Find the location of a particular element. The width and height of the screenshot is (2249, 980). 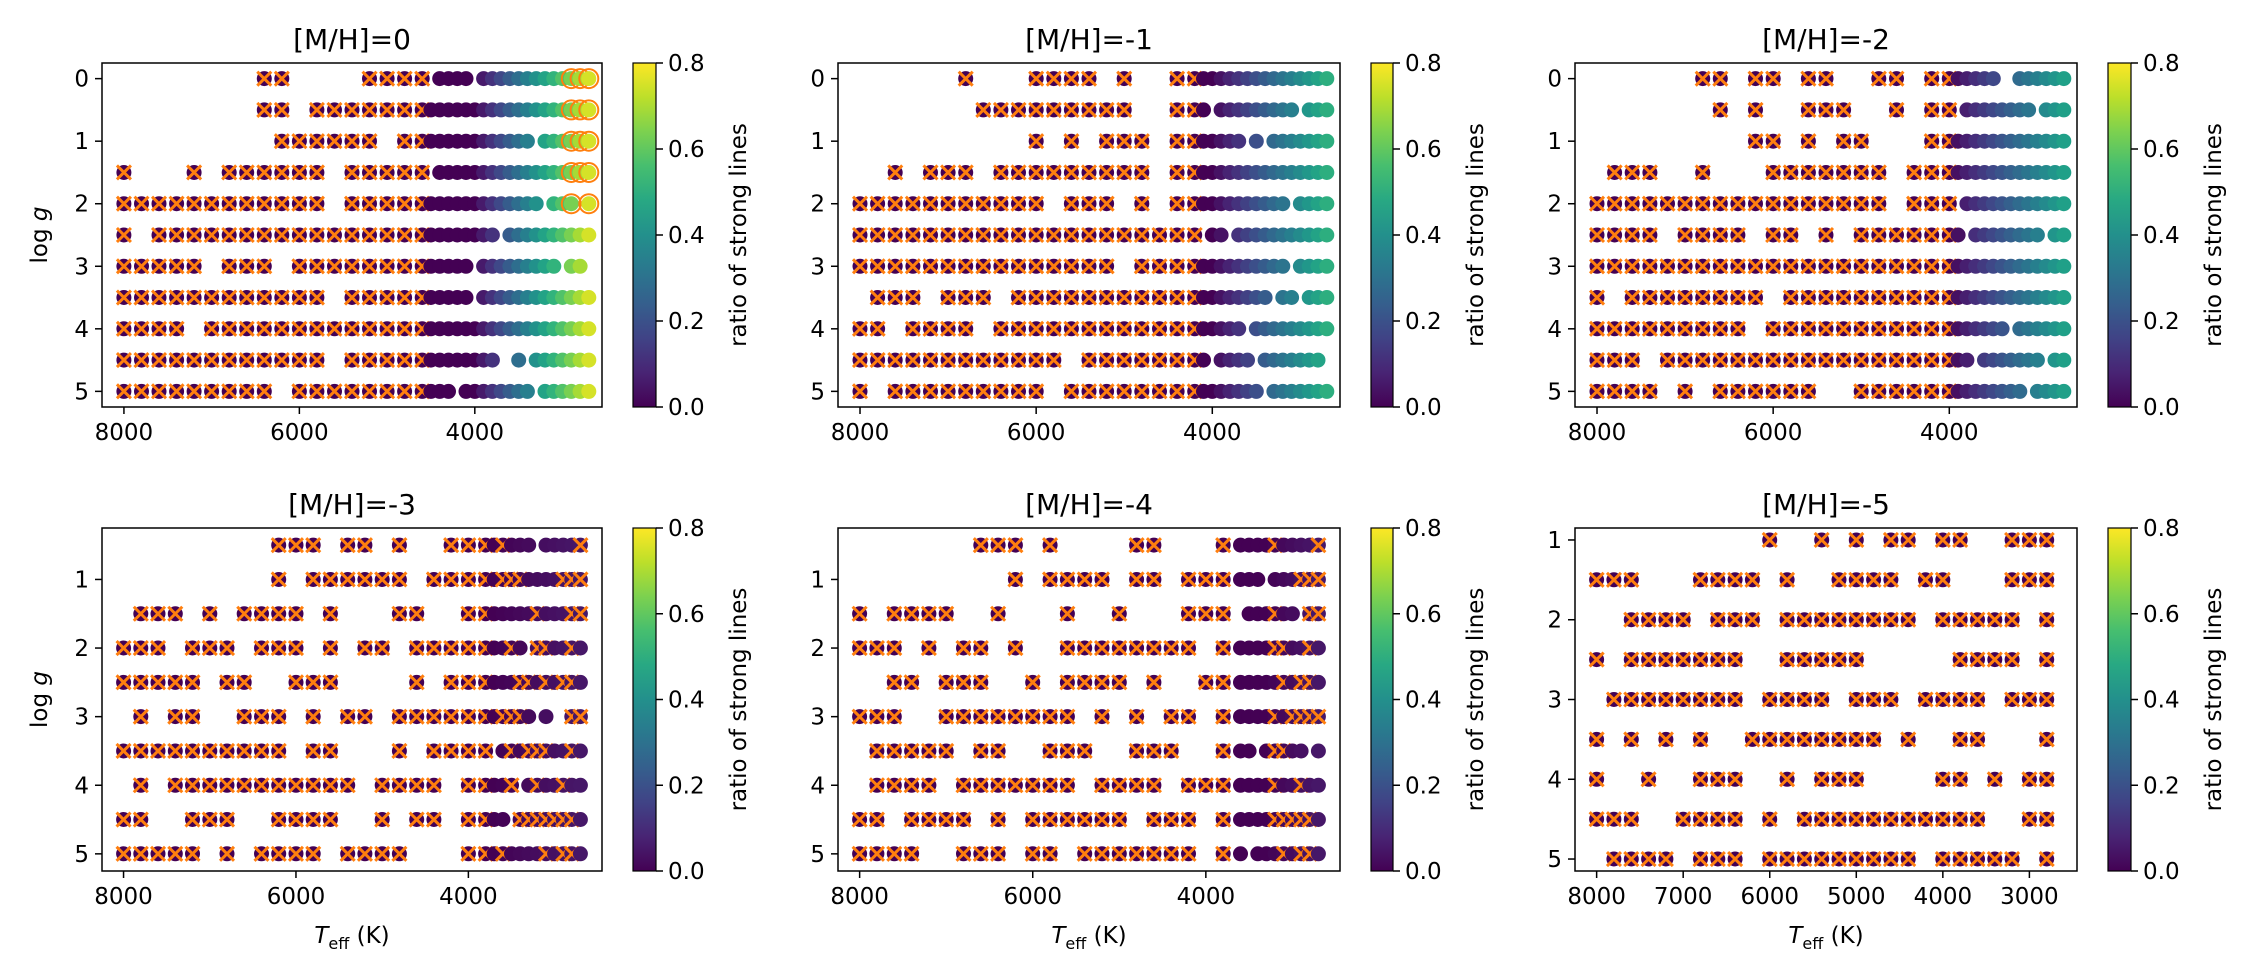

x-tick-label: 6000 is located at coordinates (296, 897).